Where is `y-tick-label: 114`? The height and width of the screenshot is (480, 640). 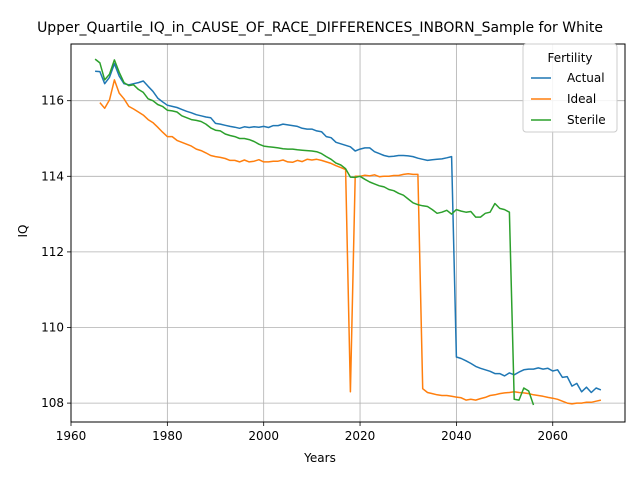 y-tick-label: 114 is located at coordinates (52, 176).